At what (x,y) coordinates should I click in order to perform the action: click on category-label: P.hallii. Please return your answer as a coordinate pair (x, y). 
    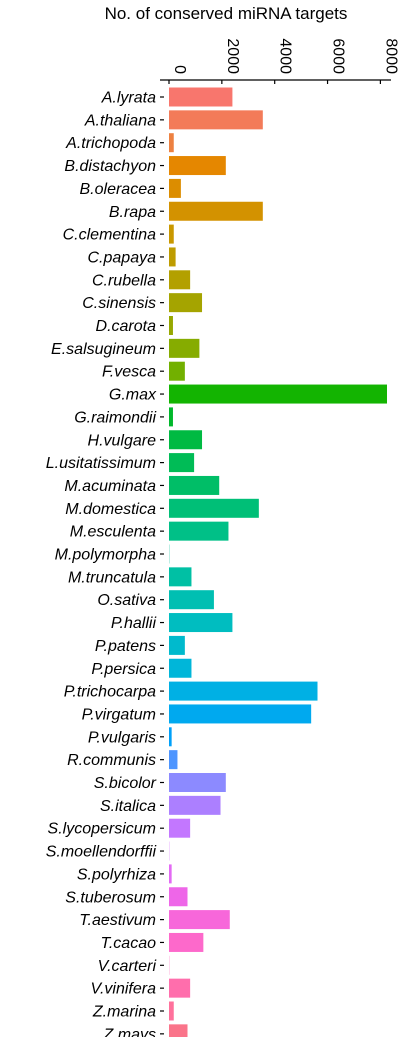
    Looking at the image, I should click on (134, 623).